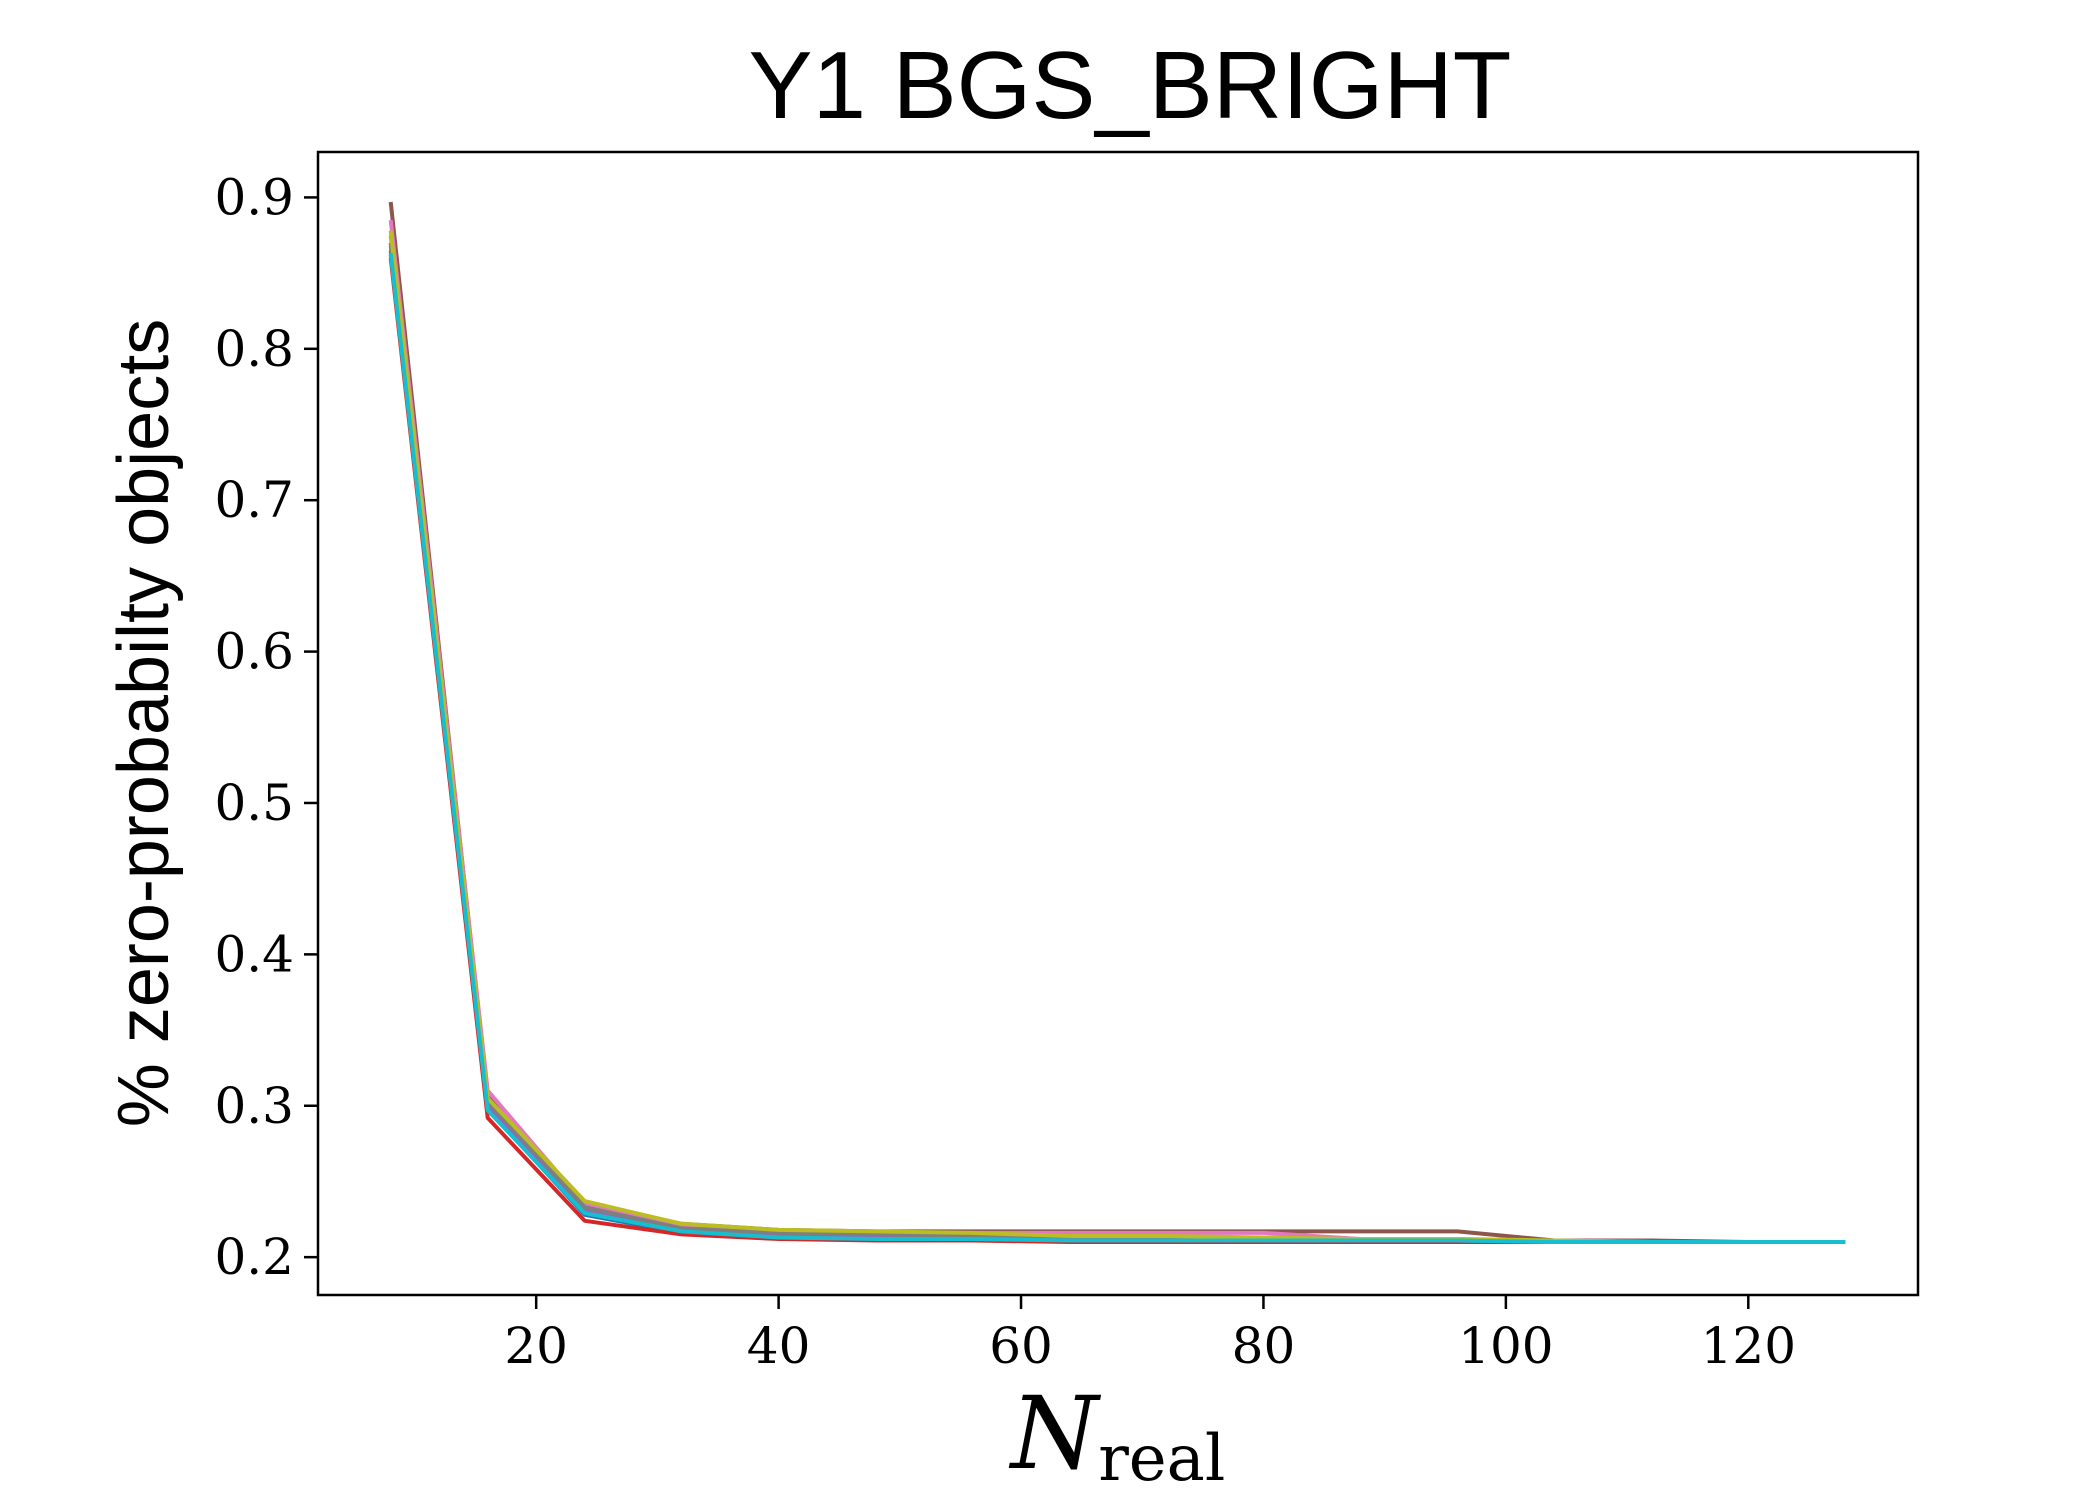 The height and width of the screenshot is (1500, 2100). What do you see at coordinates (1130, 85) in the screenshot?
I see `chart-title: Y1 BGS_BRIGHT` at bounding box center [1130, 85].